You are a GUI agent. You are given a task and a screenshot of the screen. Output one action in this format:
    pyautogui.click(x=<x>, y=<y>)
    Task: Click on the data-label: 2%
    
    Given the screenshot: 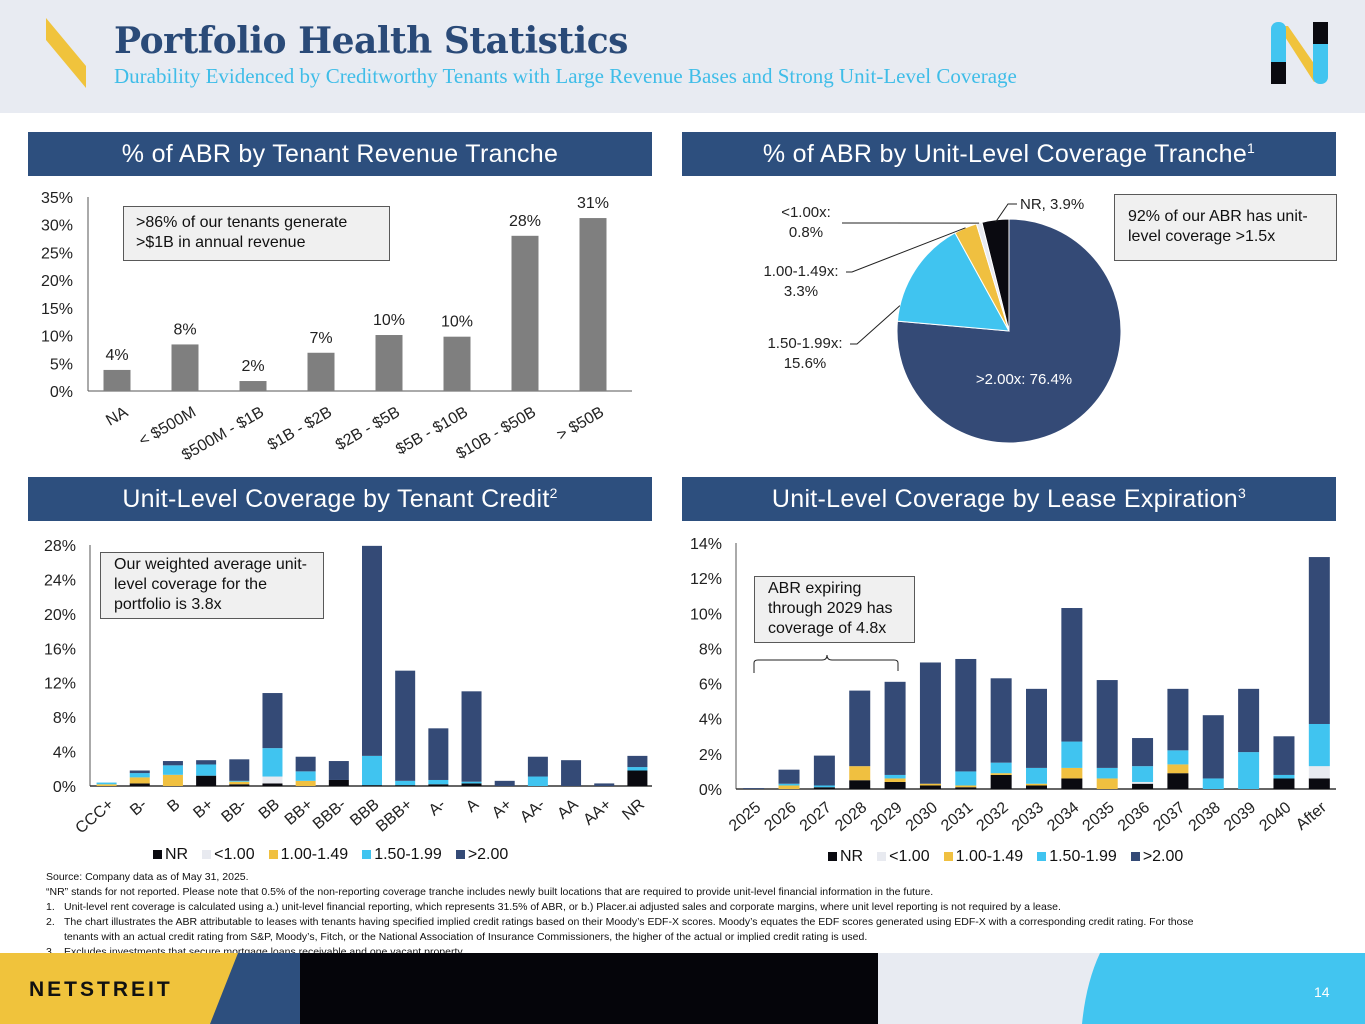 What is the action you would take?
    pyautogui.click(x=252, y=366)
    